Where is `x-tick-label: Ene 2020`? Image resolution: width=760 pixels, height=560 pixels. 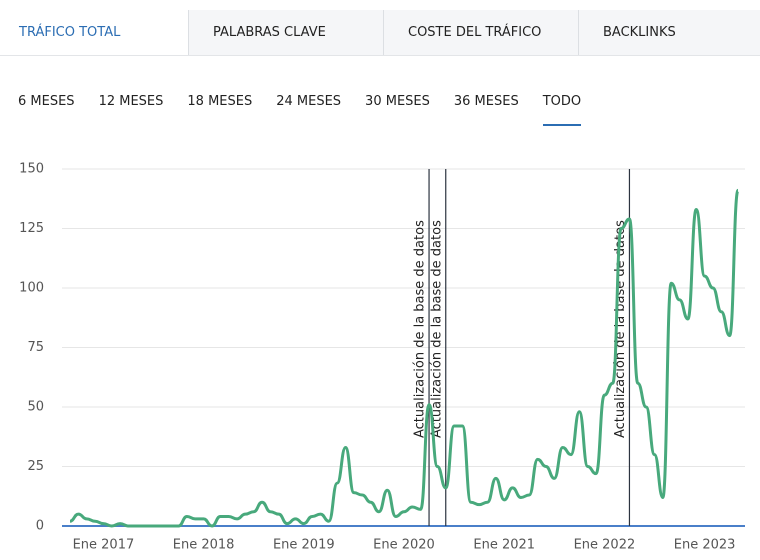
x-tick-label: Ene 2020 is located at coordinates (404, 545).